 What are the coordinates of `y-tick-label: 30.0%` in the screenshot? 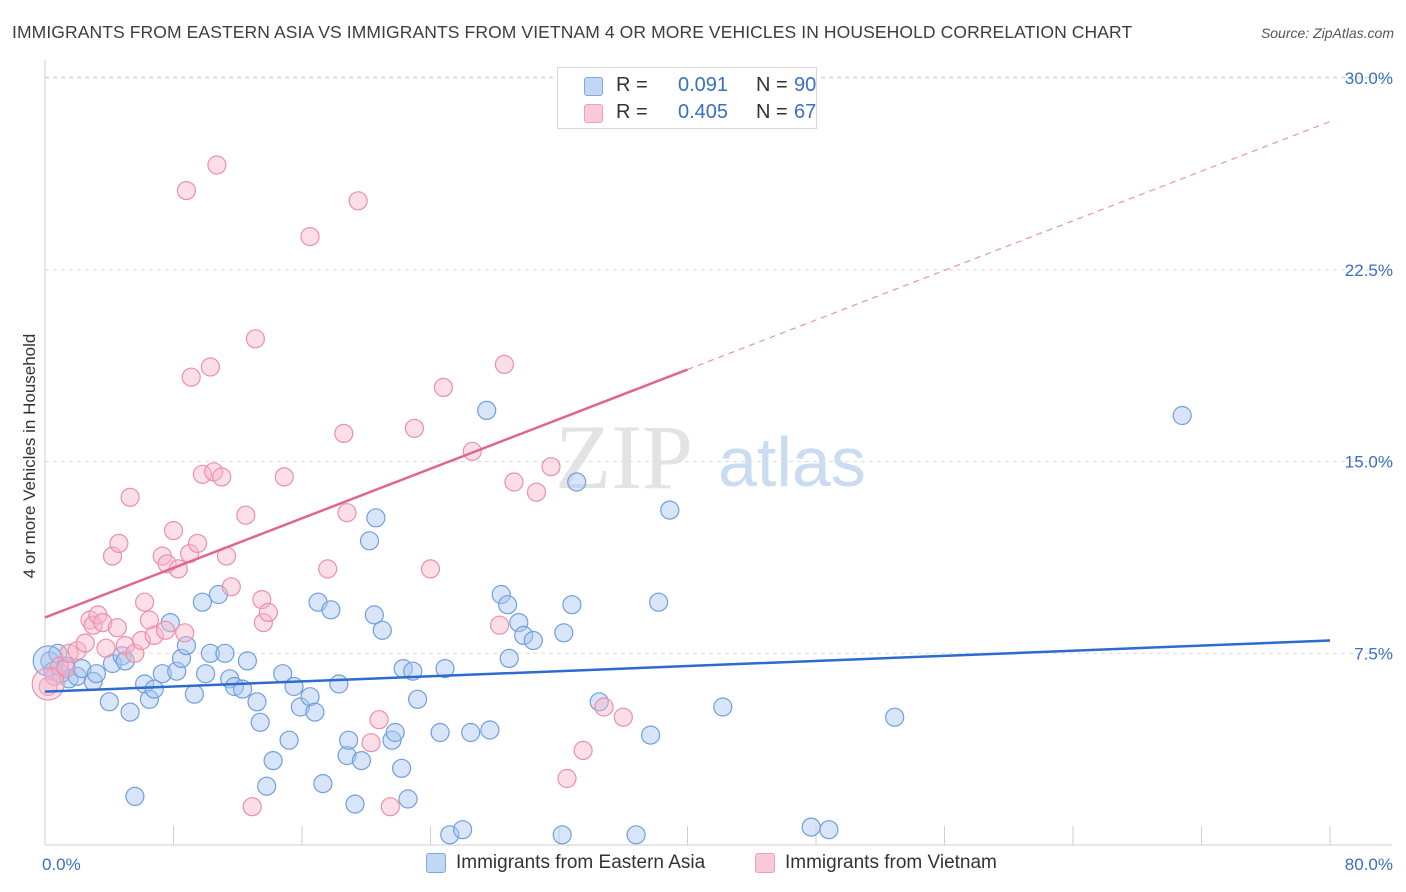 It's located at (1369, 78).